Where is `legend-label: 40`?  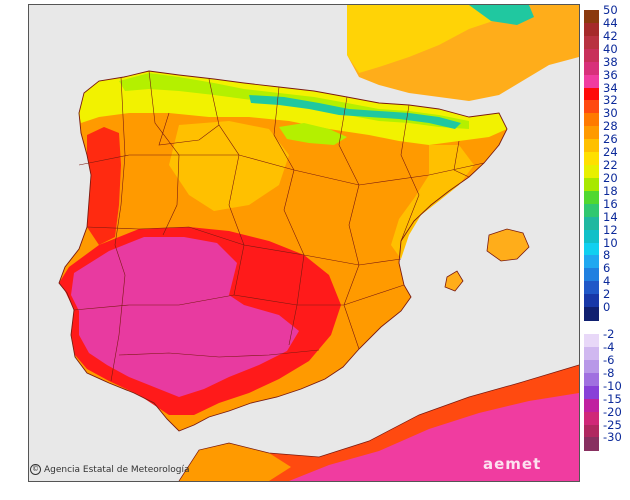 legend-label: 40 is located at coordinates (610, 48).